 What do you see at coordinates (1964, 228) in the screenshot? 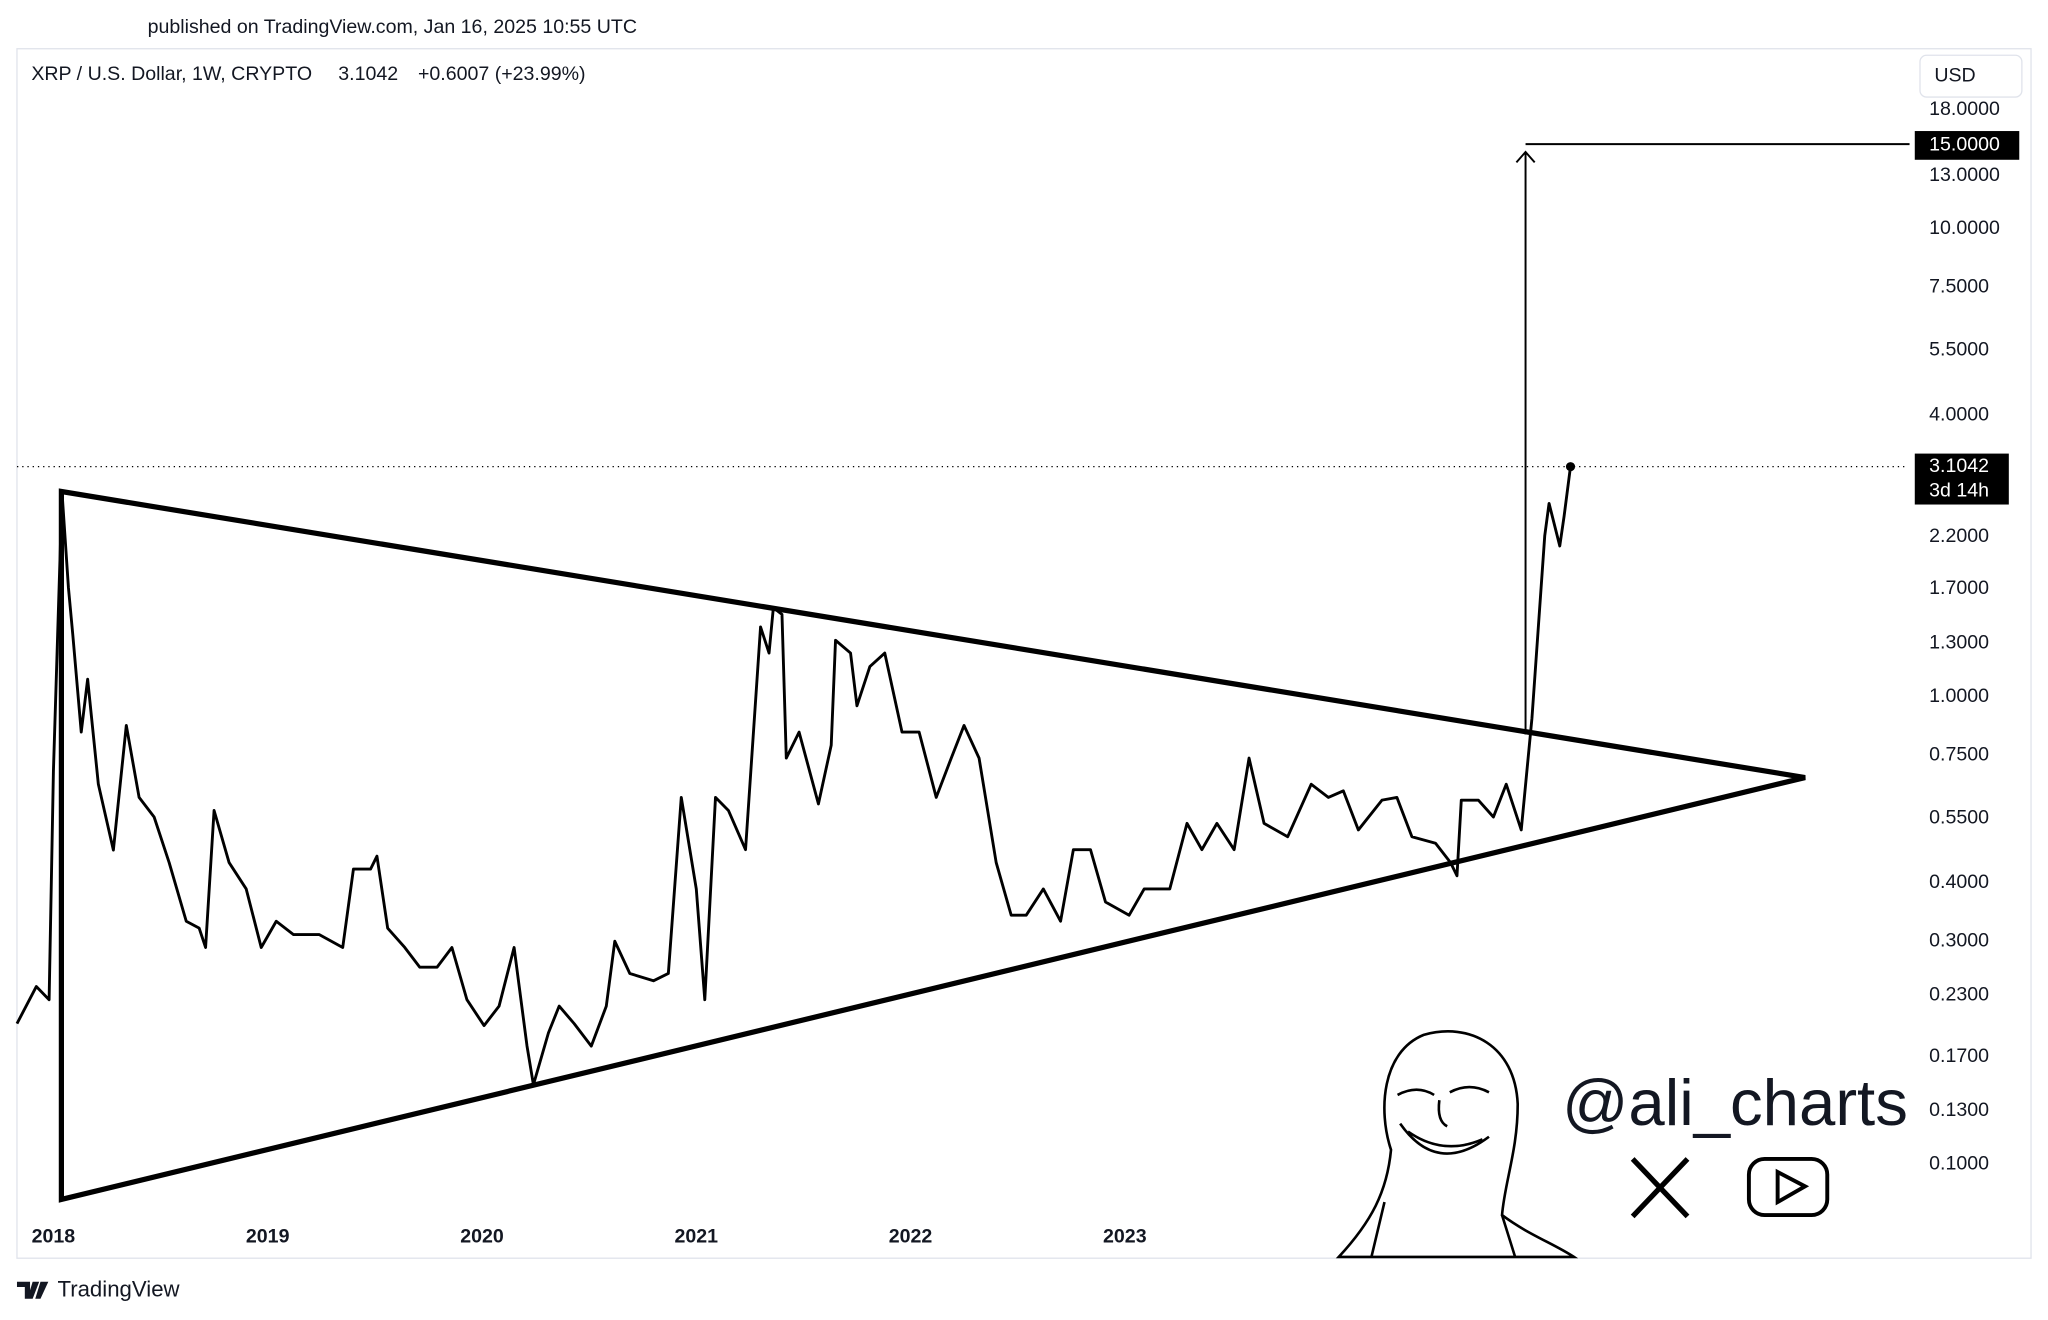
I see `y-tick-label: 10.0000` at bounding box center [1964, 228].